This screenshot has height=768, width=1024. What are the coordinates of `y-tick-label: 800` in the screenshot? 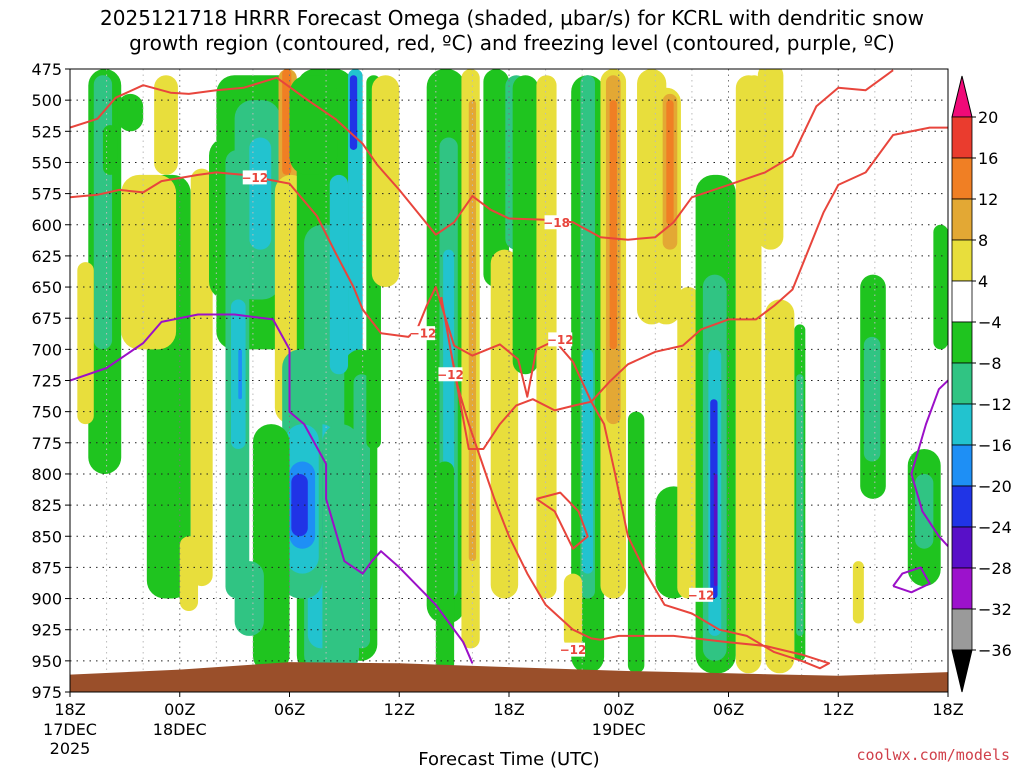 It's located at (46, 474).